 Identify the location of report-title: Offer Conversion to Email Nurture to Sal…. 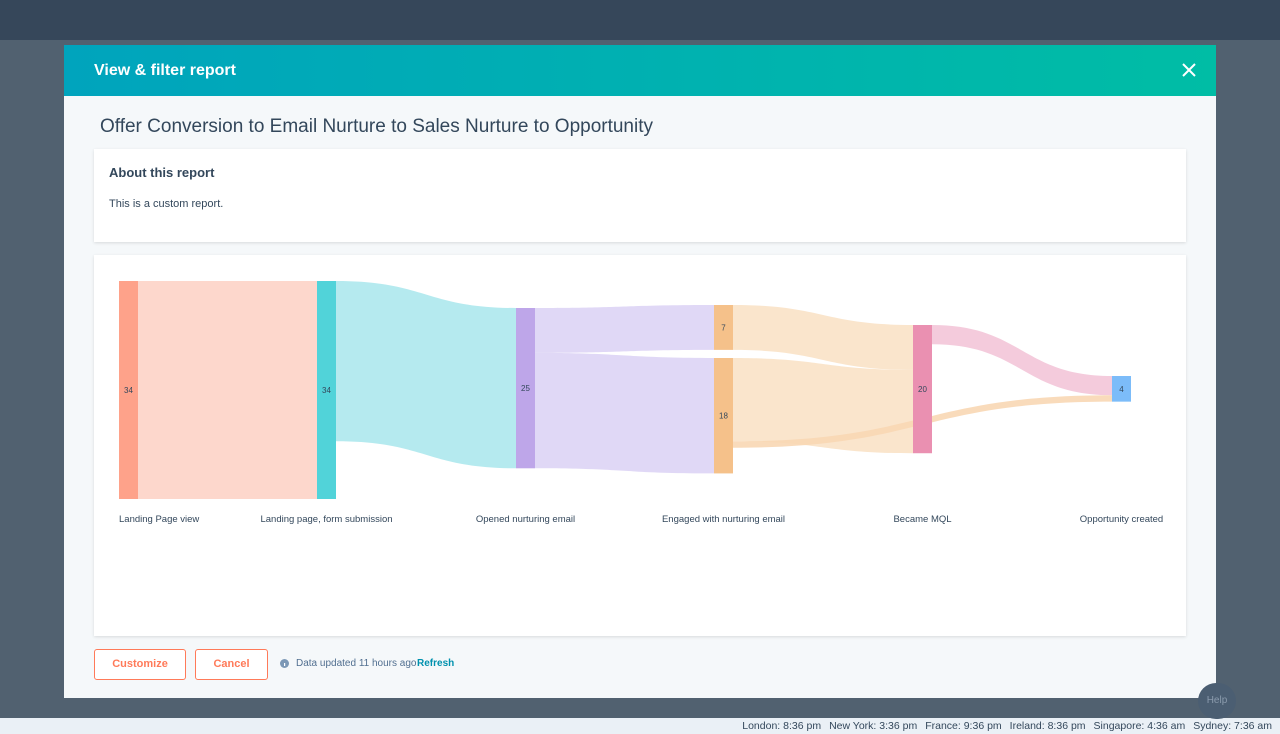
(377, 126).